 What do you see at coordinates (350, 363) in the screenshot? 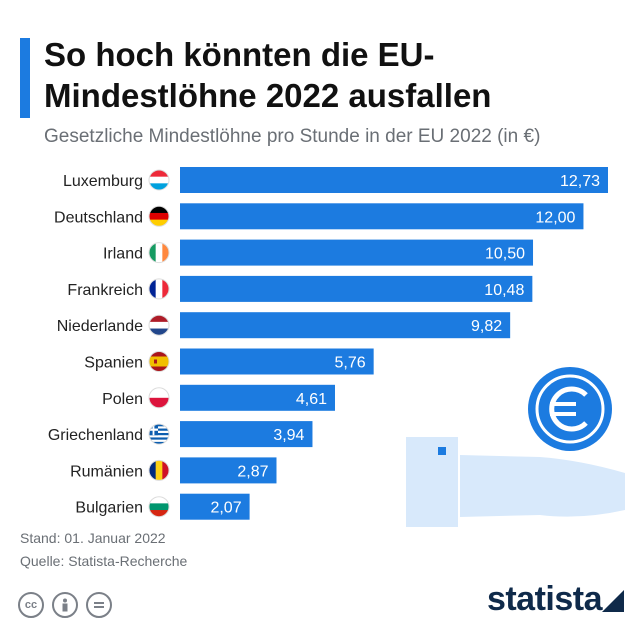
I see `value-label: 5,76` at bounding box center [350, 363].